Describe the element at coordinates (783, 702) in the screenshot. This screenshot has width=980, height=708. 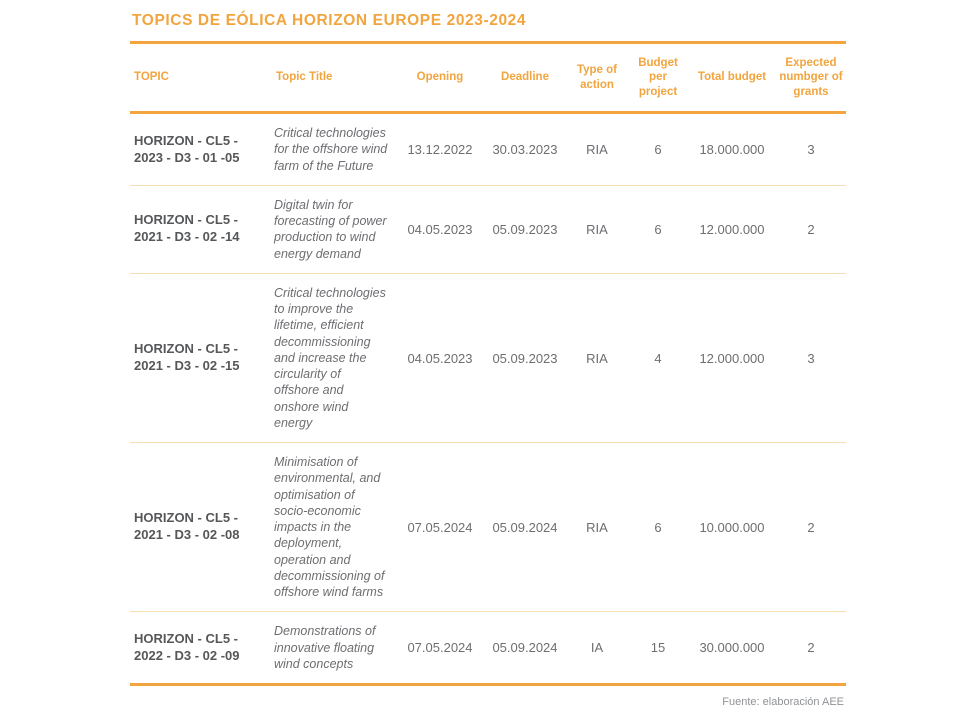
I see `source-note: Fuente: elaboración AEE` at that location.